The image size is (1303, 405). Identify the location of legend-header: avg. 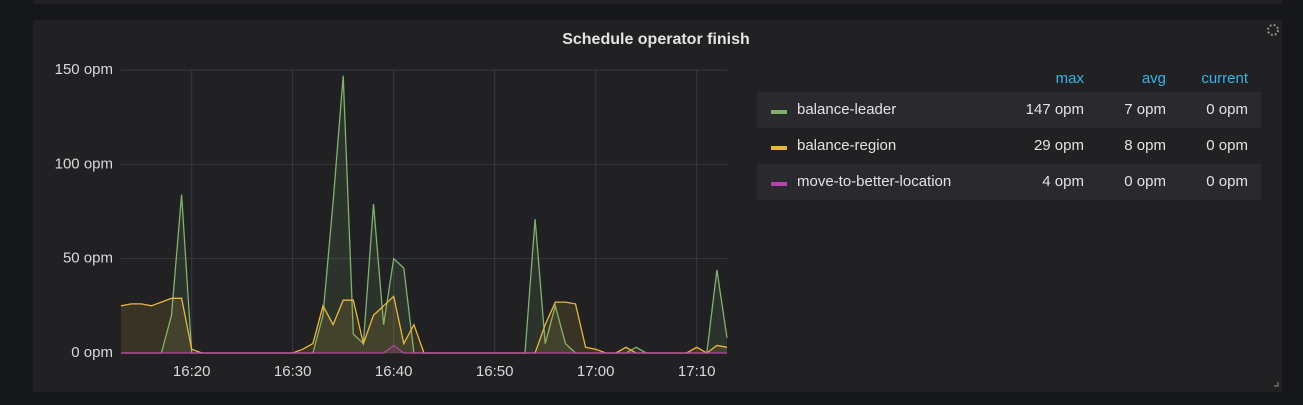
(1154, 78).